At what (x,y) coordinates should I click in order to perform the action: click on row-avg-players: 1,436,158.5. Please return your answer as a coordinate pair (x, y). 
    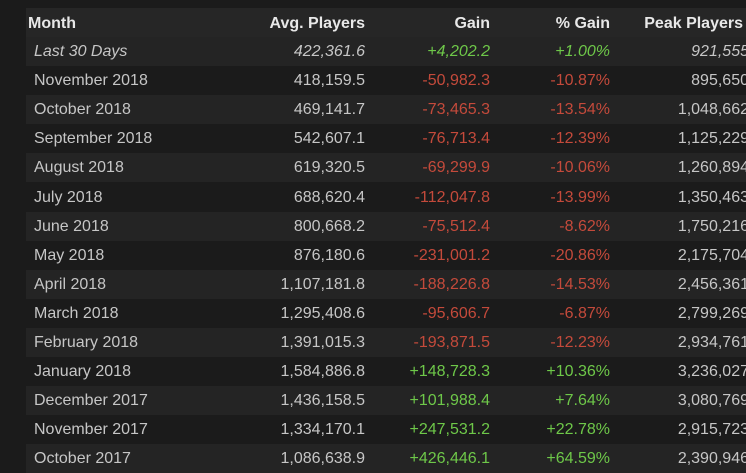
    Looking at the image, I should click on (322, 401).